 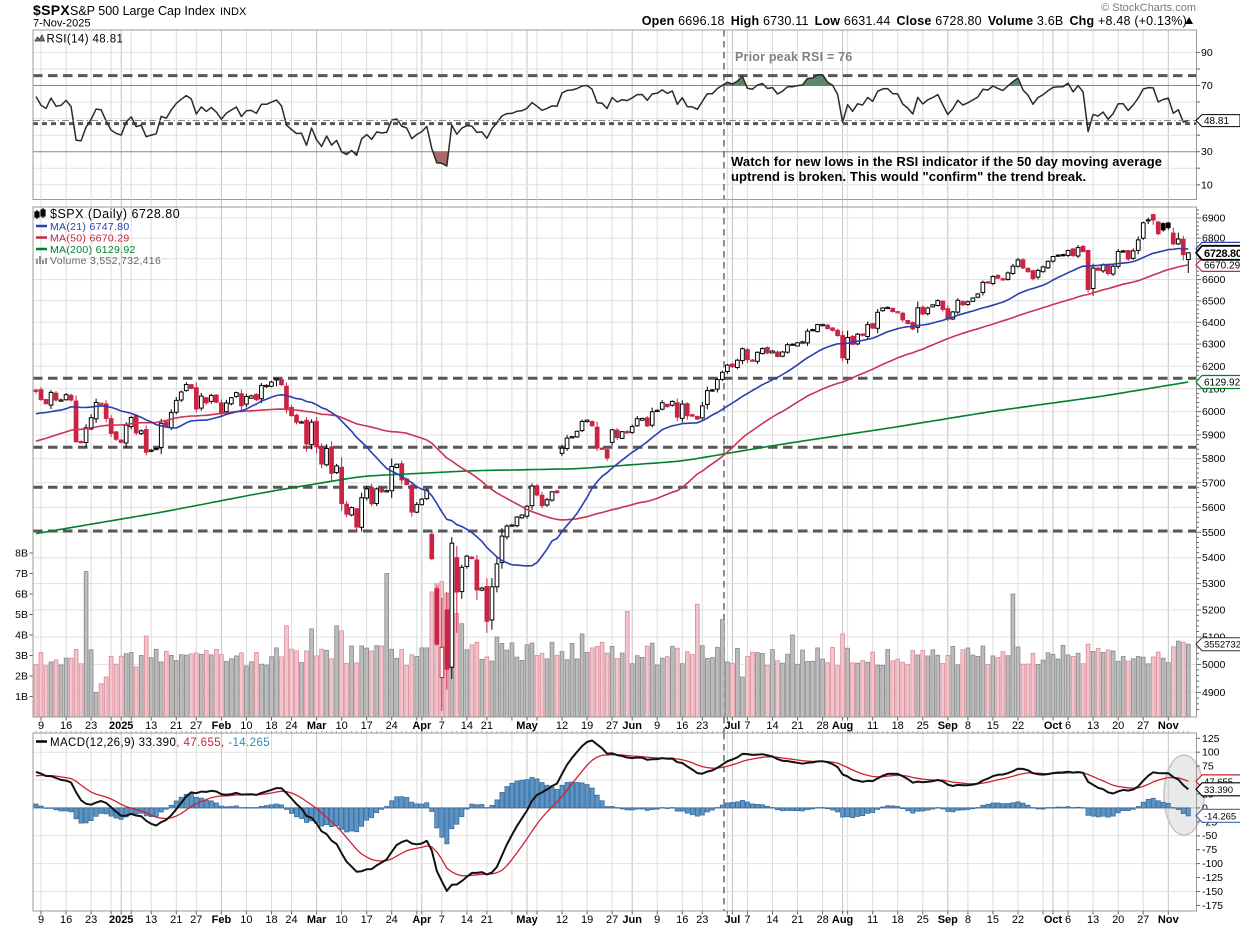 I want to click on svg-text: Volume 3,552,732,416, so click(x=105, y=261).